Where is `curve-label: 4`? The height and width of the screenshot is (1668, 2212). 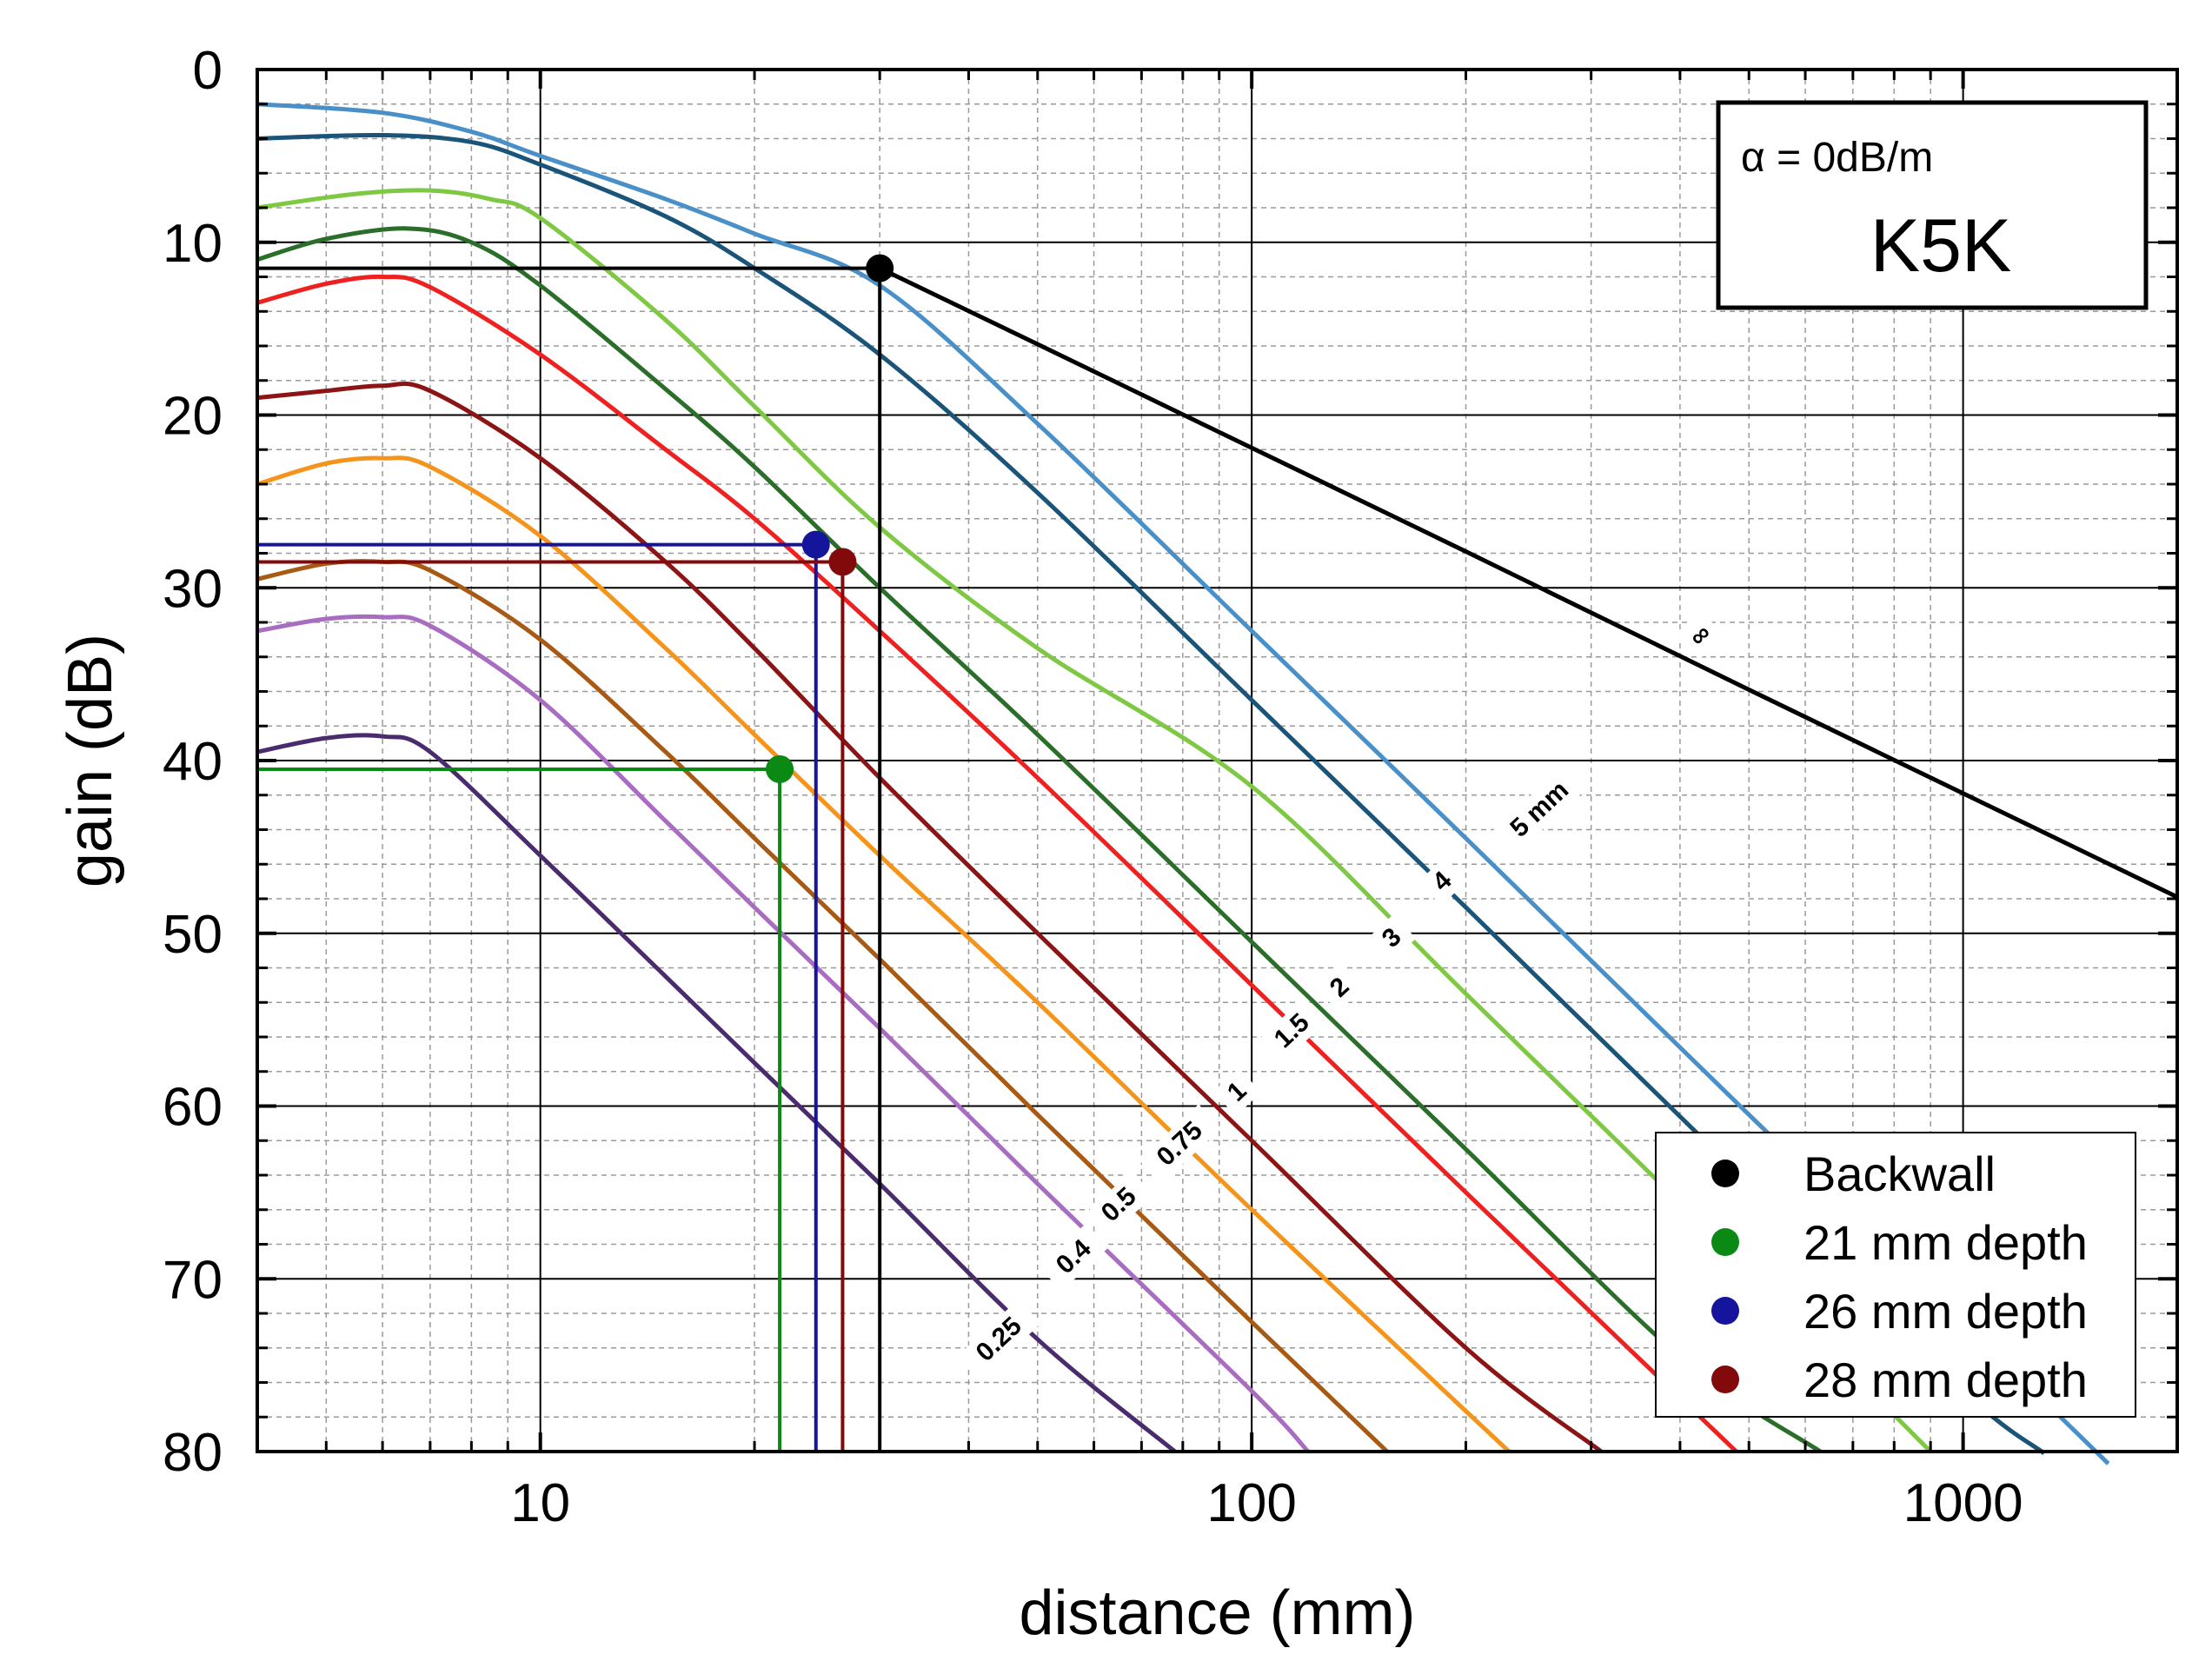
curve-label: 4 is located at coordinates (1442, 881).